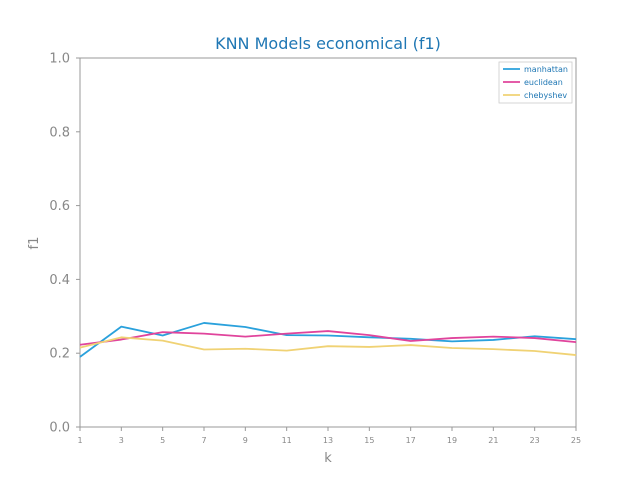 This screenshot has height=480, width=640. Describe the element at coordinates (328, 43) in the screenshot. I see `chart-title: KNN Models economical (f1)` at that location.